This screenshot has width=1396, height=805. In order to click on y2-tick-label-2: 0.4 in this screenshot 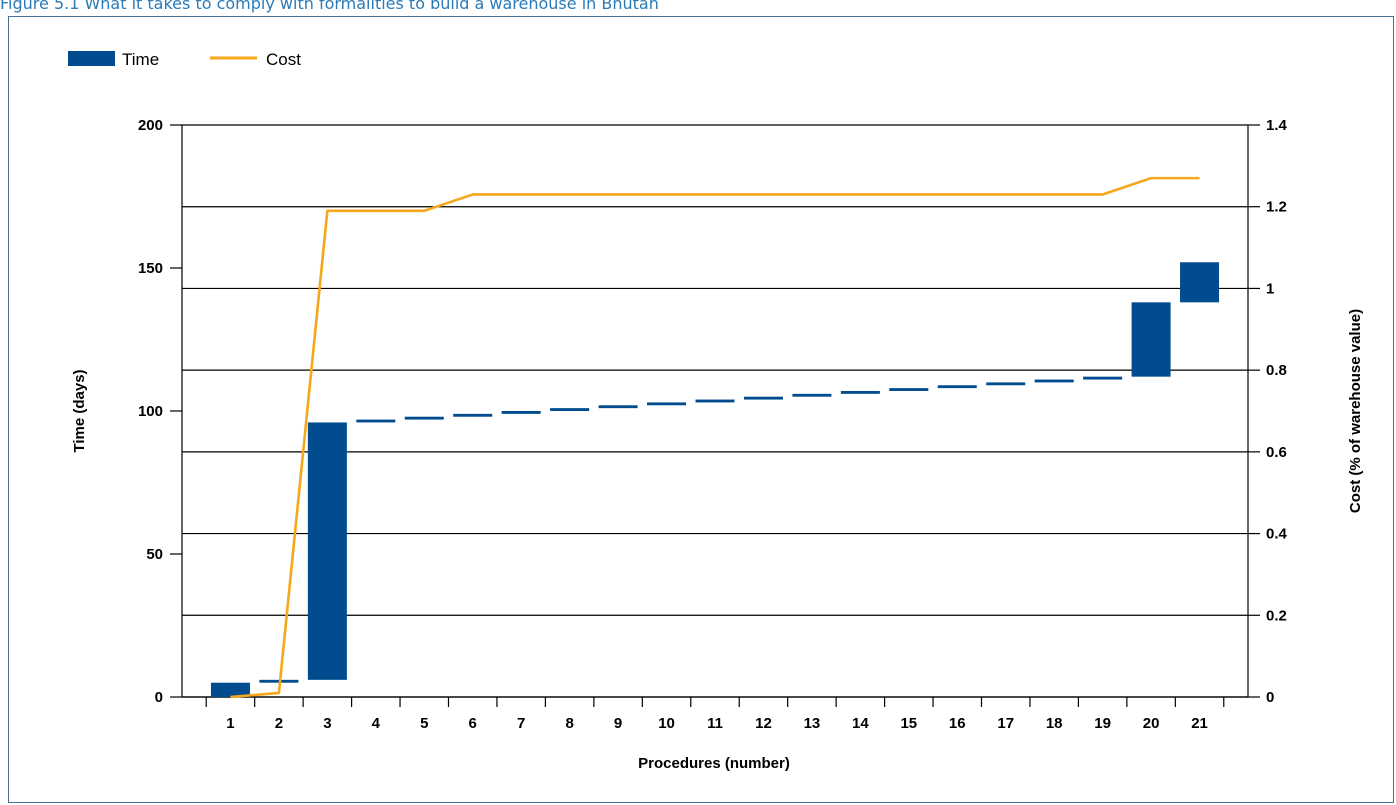, I will do `click(1277, 534)`.